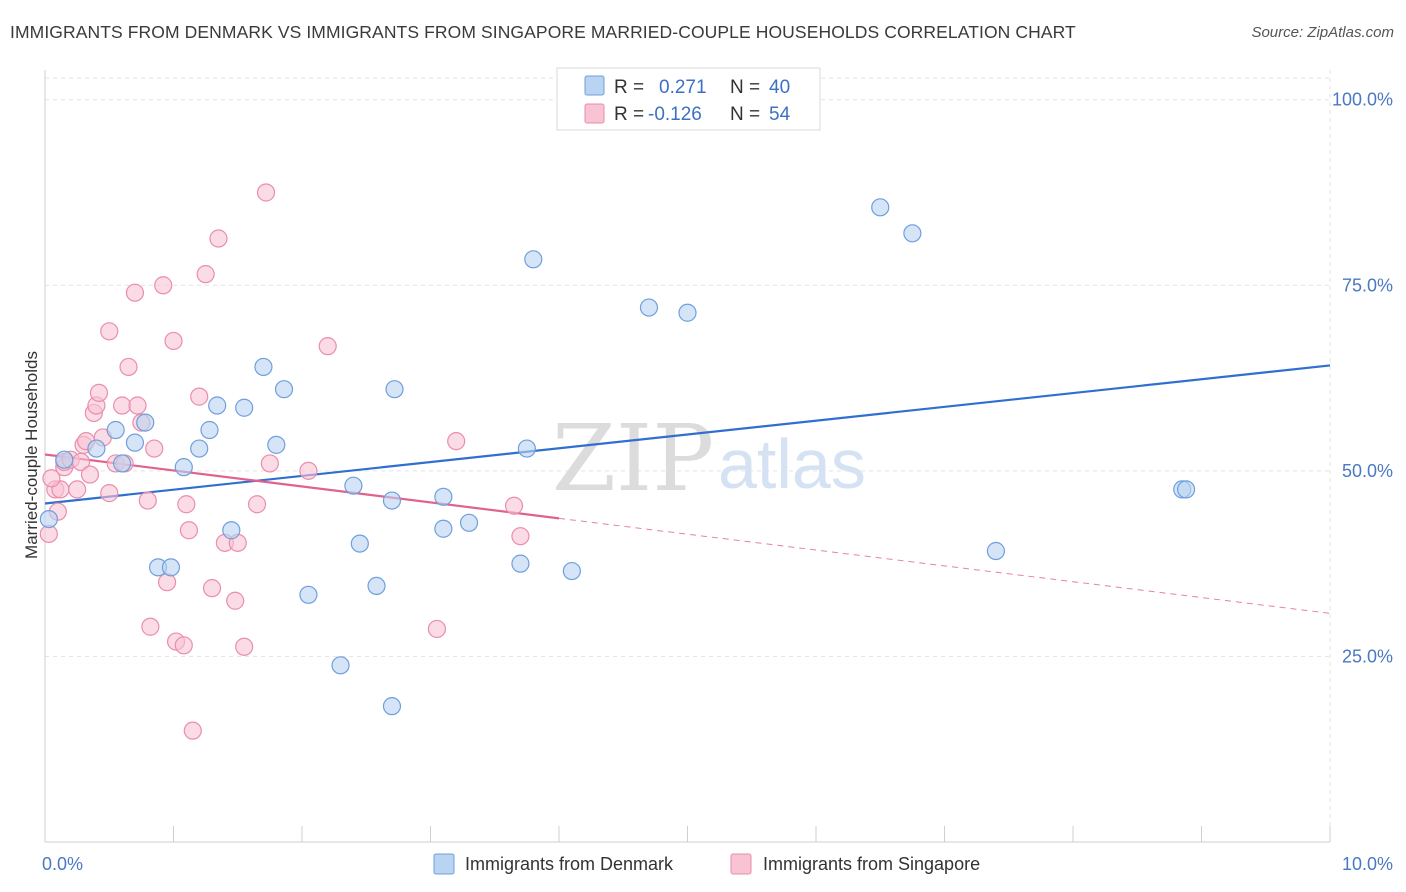 Image resolution: width=1406 pixels, height=892 pixels. What do you see at coordinates (569, 864) in the screenshot?
I see `series-legend-label-denmark: Immigrants from Denmark` at bounding box center [569, 864].